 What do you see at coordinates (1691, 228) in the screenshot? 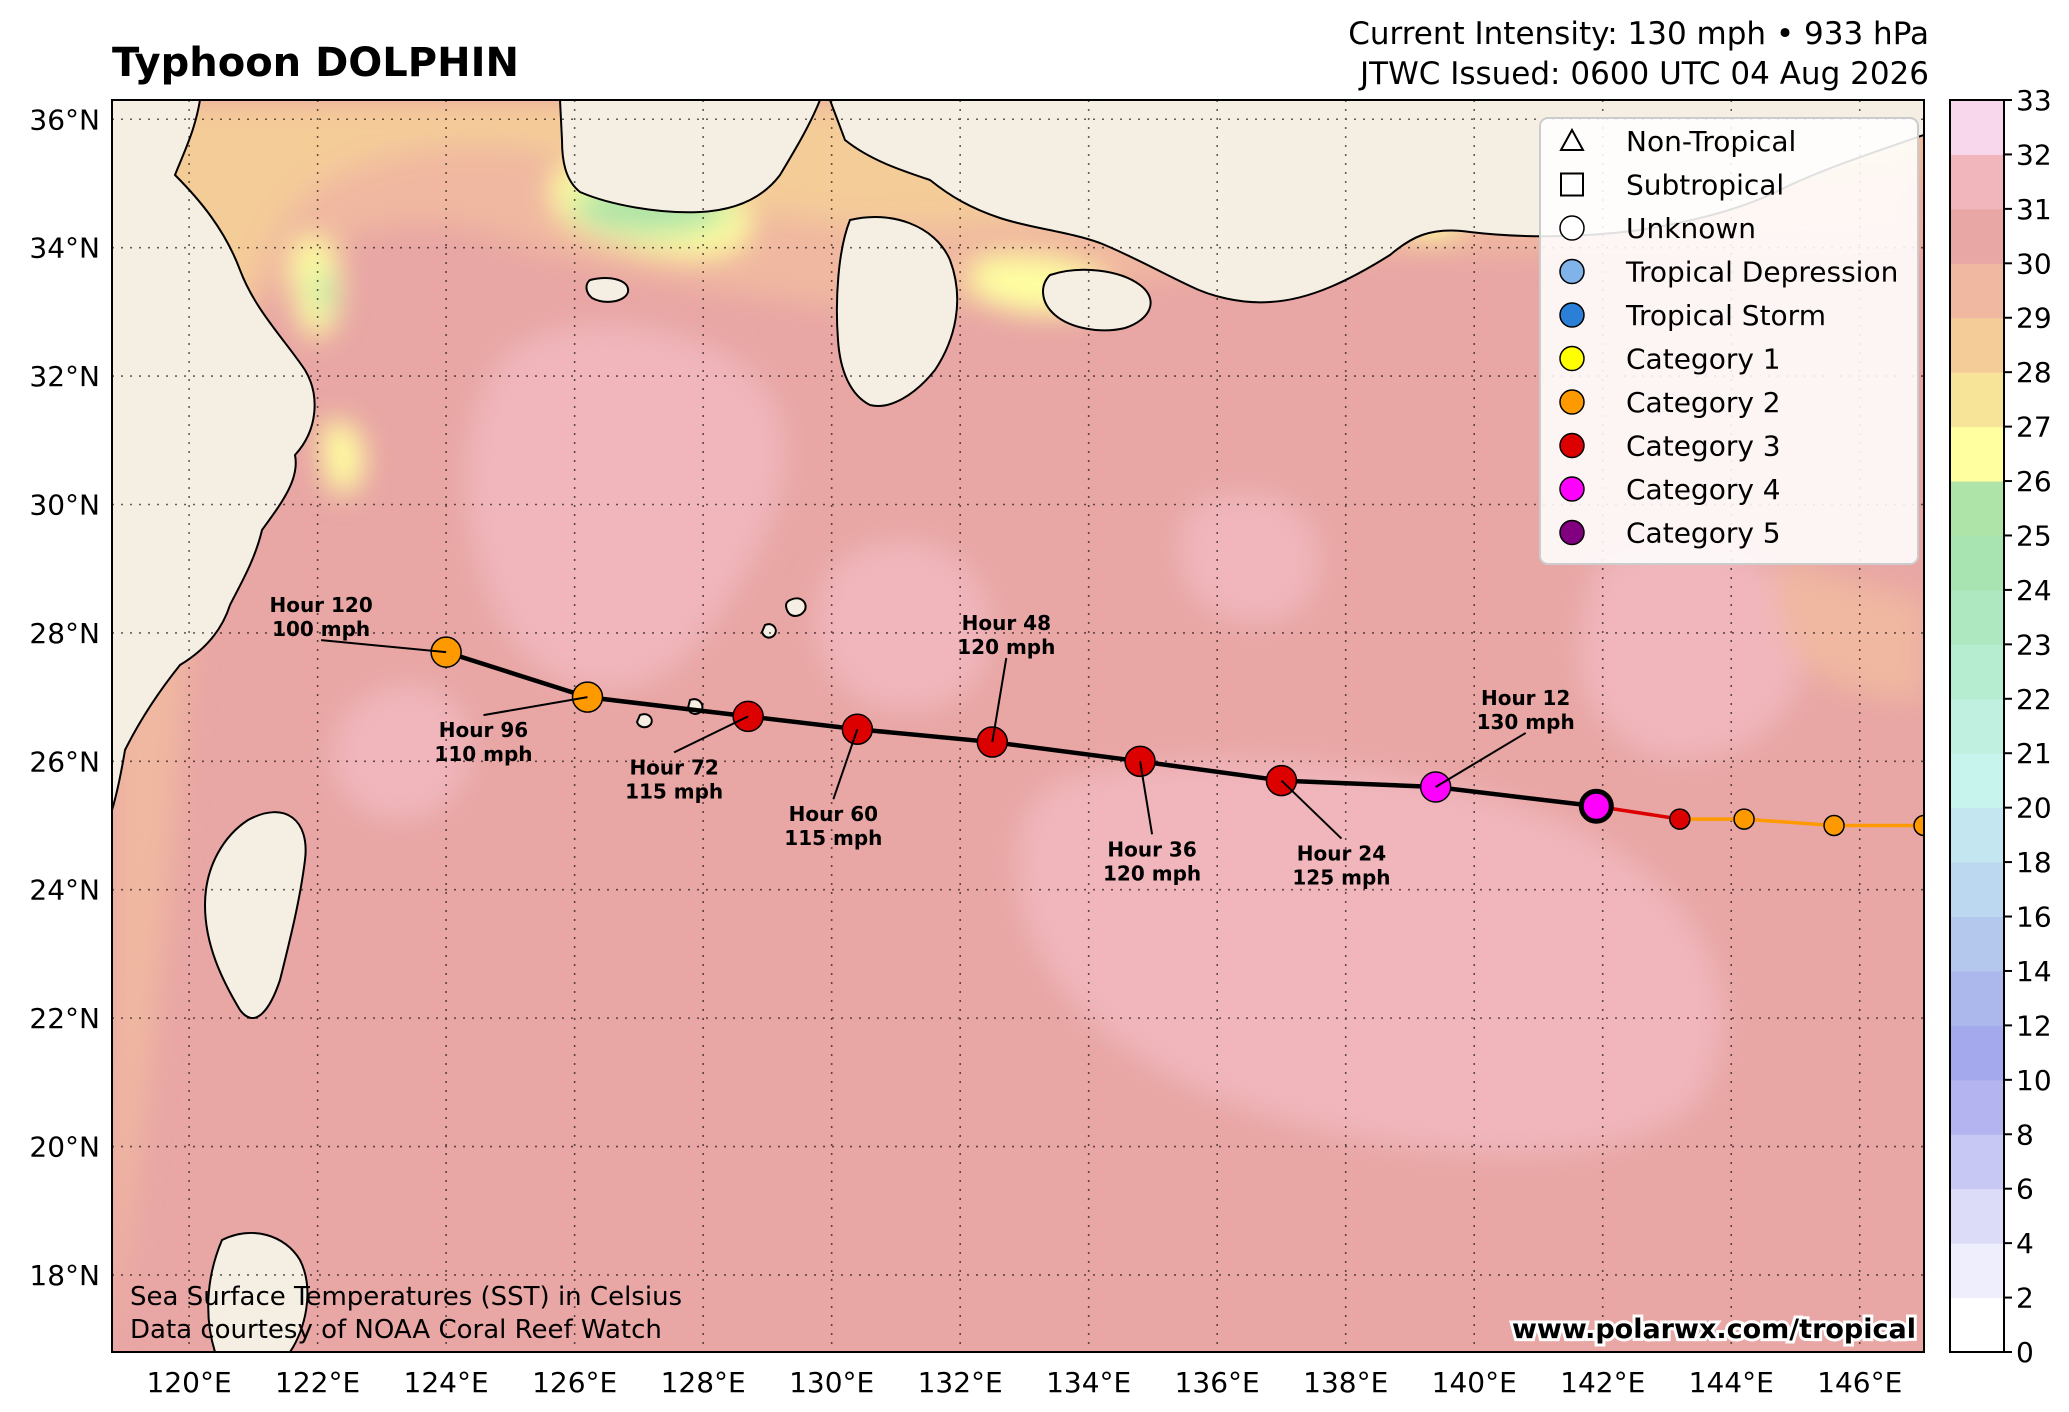
I see `legend-item-label: Unknown` at bounding box center [1691, 228].